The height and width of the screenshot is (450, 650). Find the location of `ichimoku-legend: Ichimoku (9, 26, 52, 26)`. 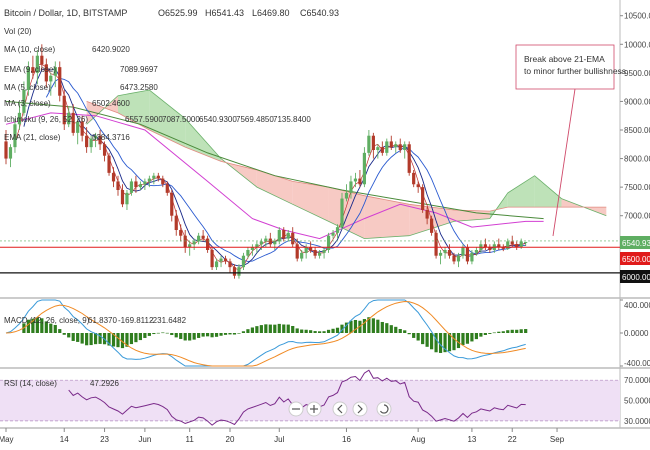

ichimoku-legend: Ichimoku (9, 26, 52, 26) is located at coordinates (46, 119).